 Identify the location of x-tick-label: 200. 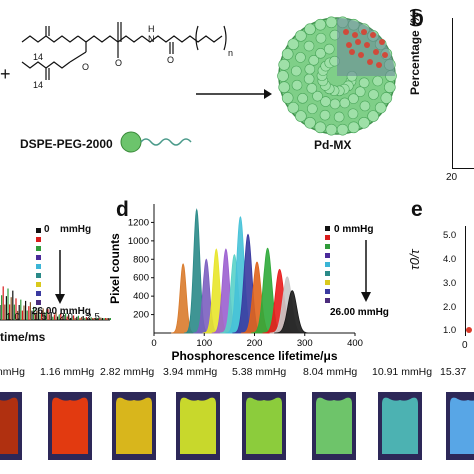
(255, 343).